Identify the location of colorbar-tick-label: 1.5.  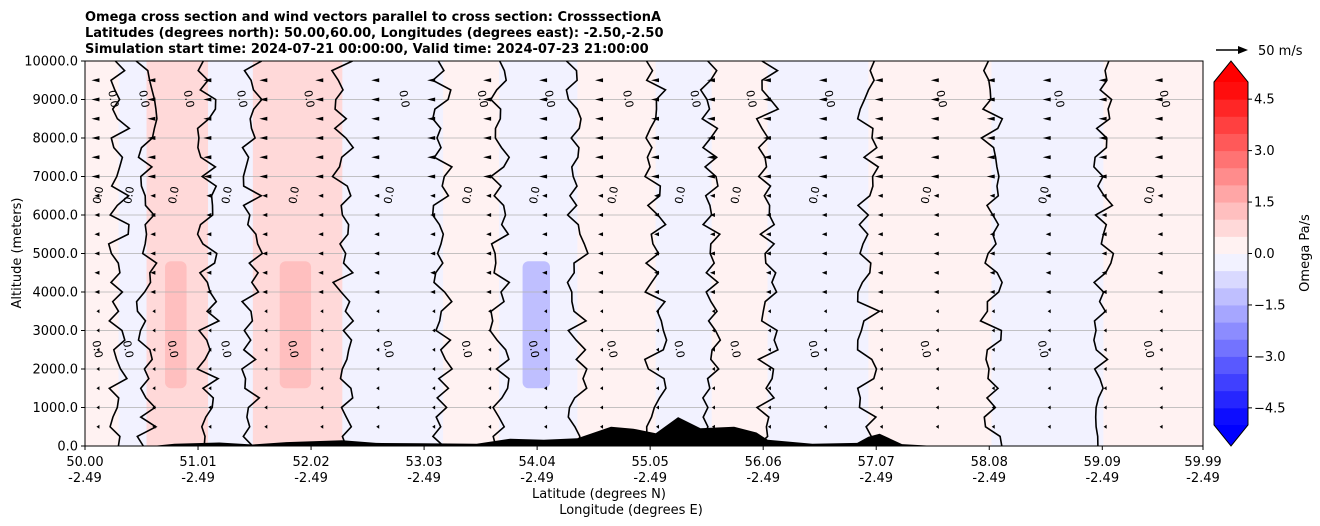
(1264, 203).